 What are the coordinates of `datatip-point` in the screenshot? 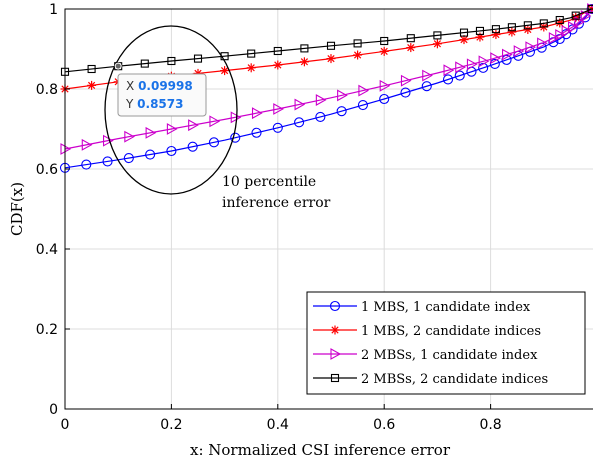 It's located at (118, 66).